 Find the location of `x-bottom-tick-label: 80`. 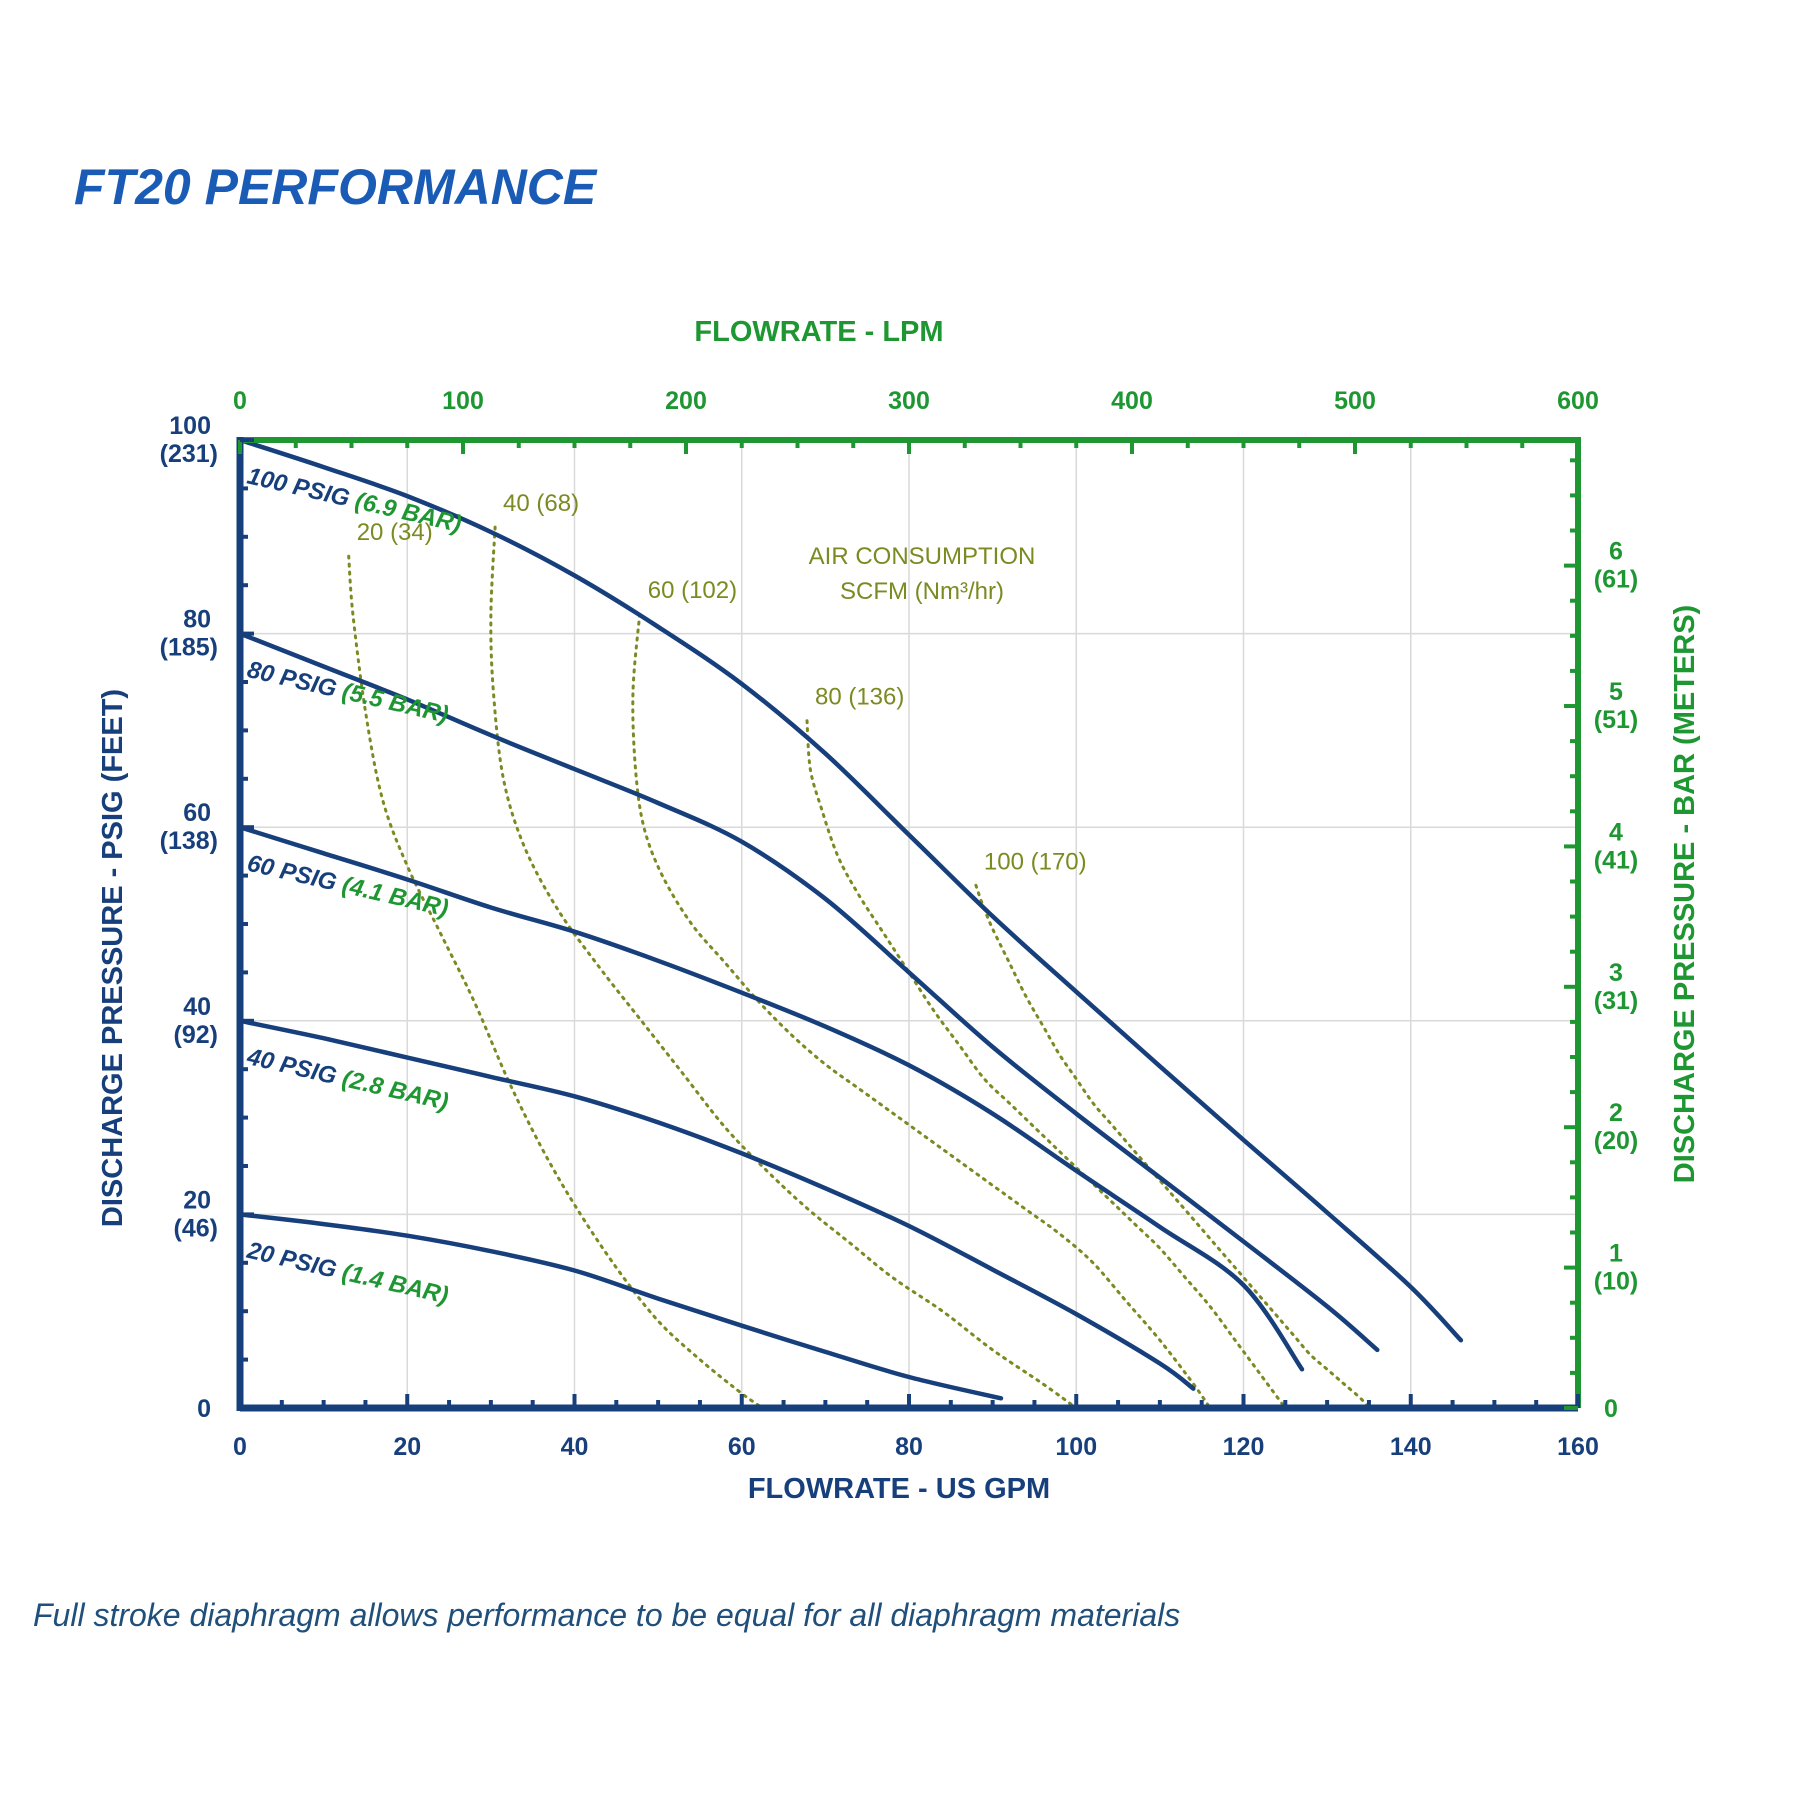

x-bottom-tick-label: 80 is located at coordinates (909, 1447).